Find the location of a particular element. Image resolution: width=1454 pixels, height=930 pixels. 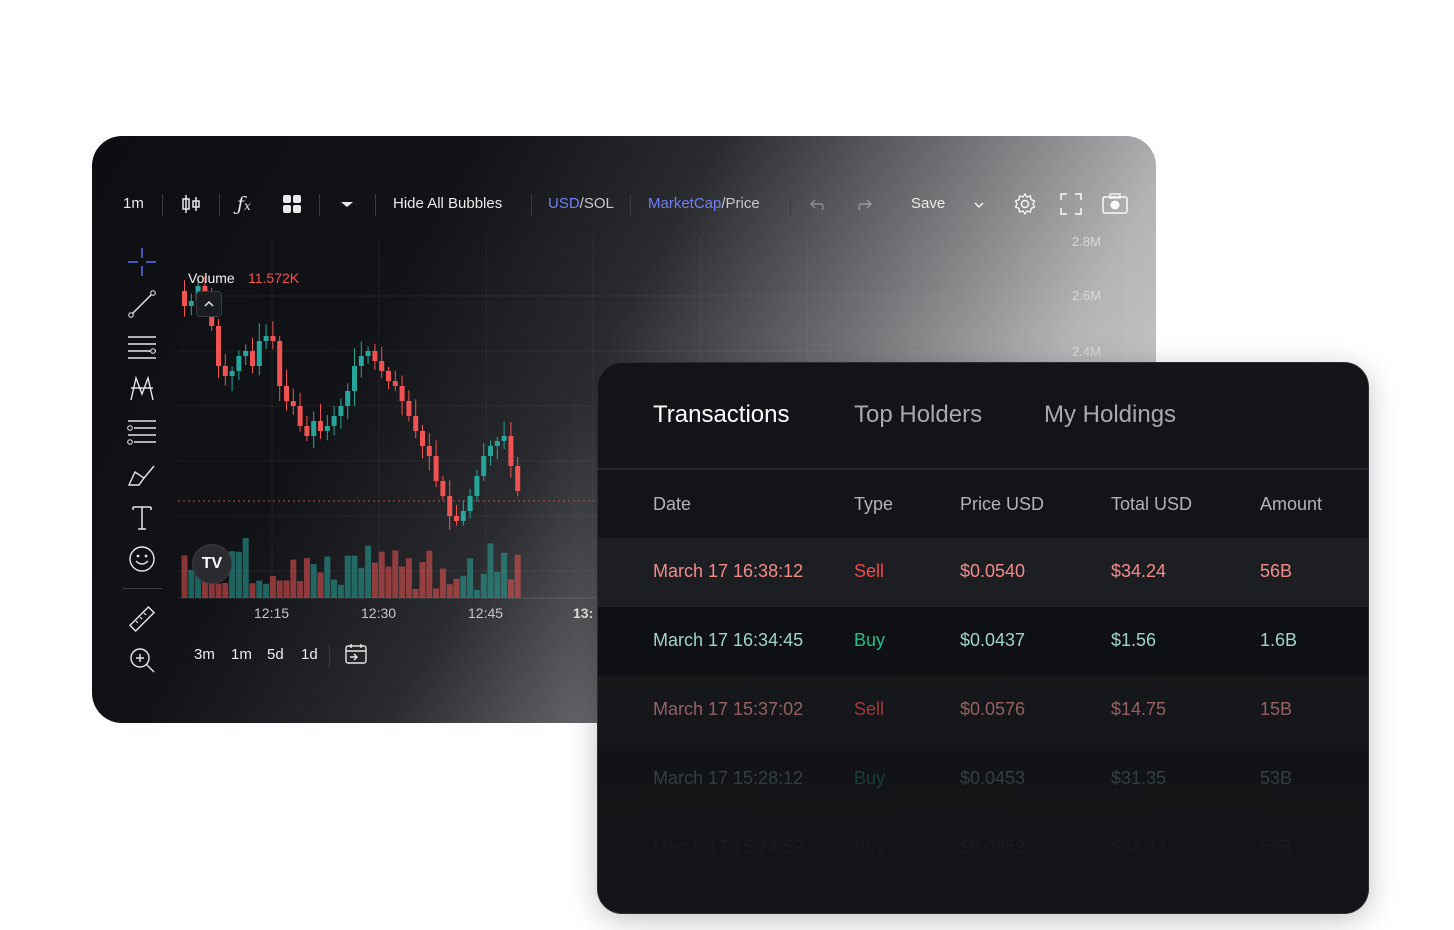

save-menu-chevron-icon is located at coordinates (979, 204).